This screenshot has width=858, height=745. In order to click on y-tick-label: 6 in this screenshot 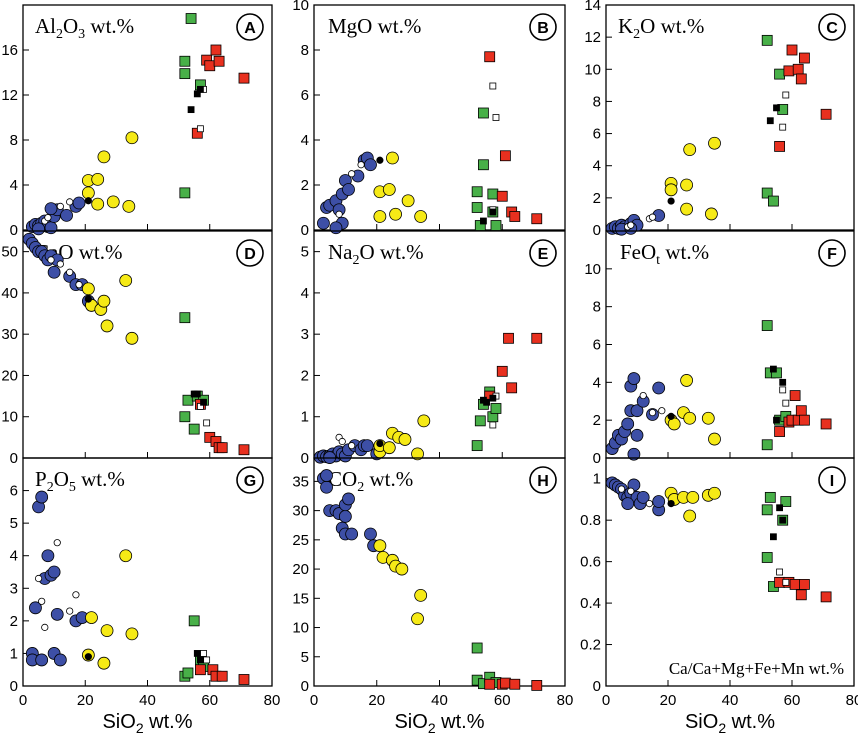, I will do `click(597, 345)`.